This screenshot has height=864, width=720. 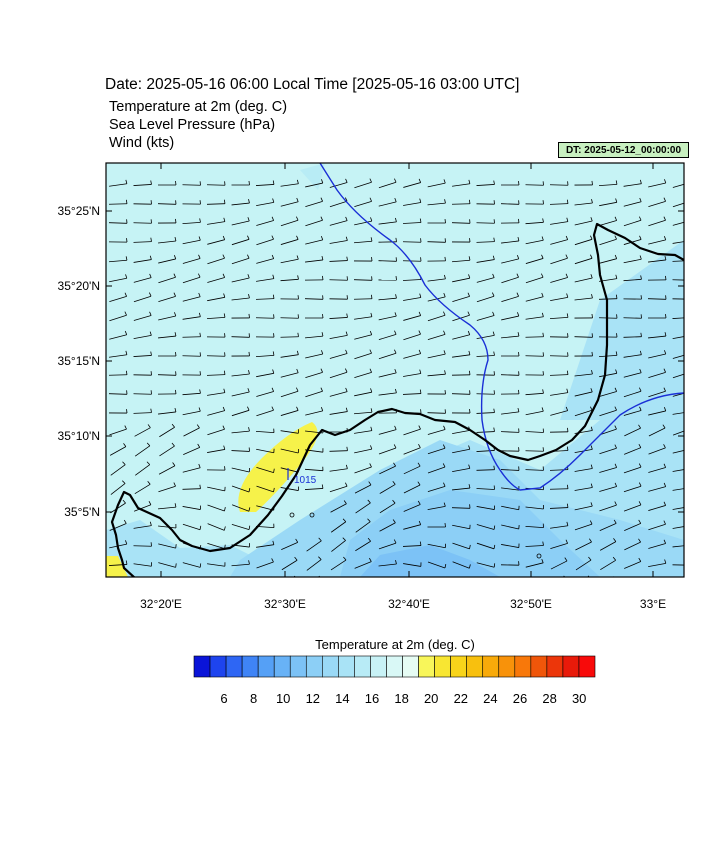 I want to click on colorbar-tick-label: 30, so click(x=579, y=698).